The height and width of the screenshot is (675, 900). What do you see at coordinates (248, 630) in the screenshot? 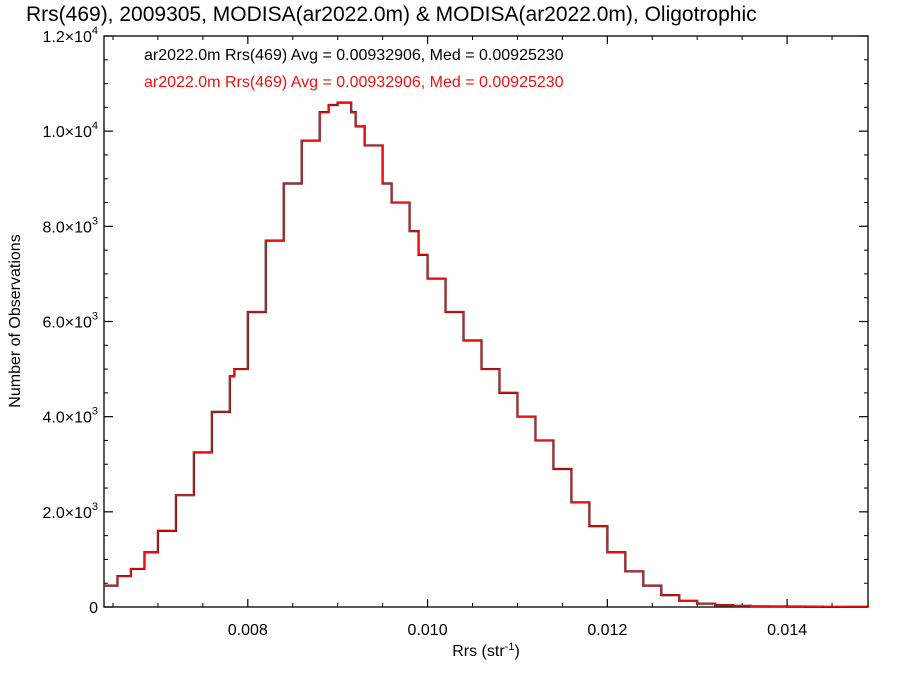
I see `x-tick-label: 0.008` at bounding box center [248, 630].